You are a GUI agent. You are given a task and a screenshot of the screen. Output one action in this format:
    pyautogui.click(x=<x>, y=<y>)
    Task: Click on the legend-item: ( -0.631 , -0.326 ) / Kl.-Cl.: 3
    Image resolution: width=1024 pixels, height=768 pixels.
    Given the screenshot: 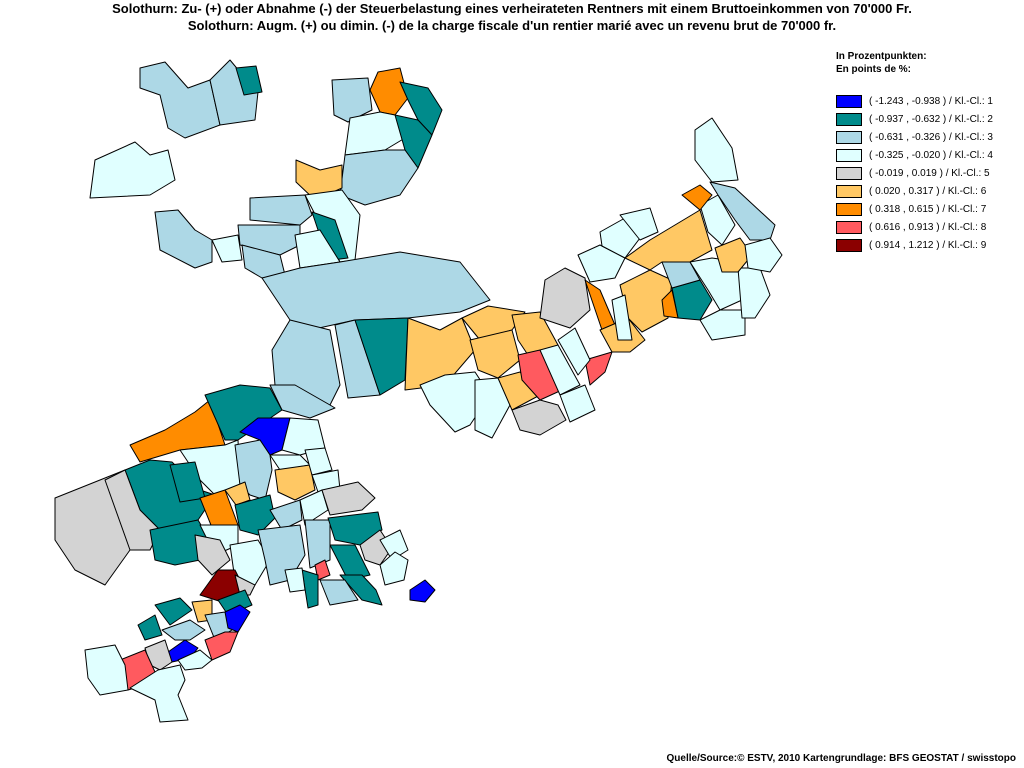 What is the action you would take?
    pyautogui.click(x=929, y=137)
    